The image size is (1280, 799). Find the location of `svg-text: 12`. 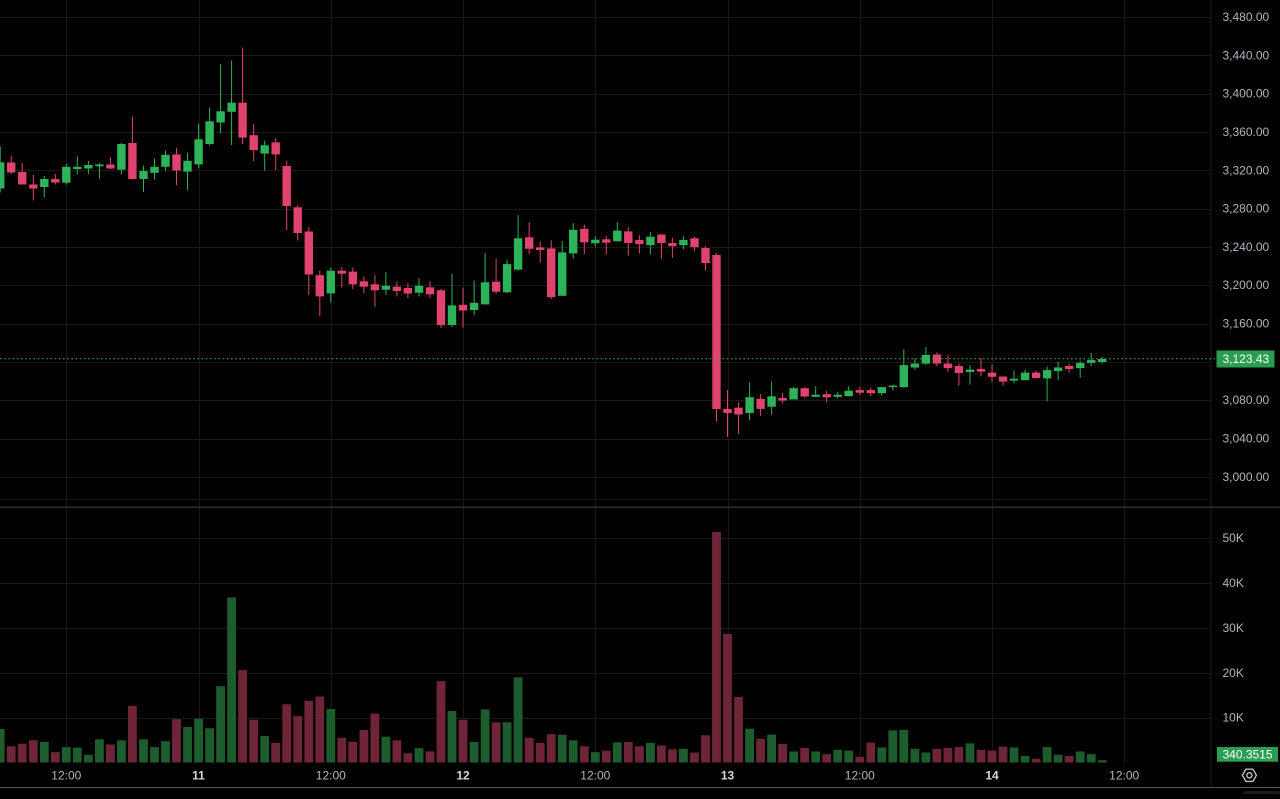

svg-text: 12 is located at coordinates (463, 776).